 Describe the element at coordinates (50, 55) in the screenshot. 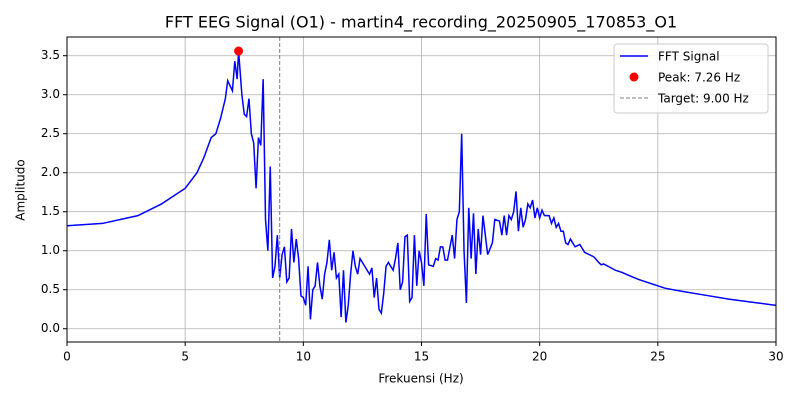

I see `y-tick-label: 3.5` at that location.